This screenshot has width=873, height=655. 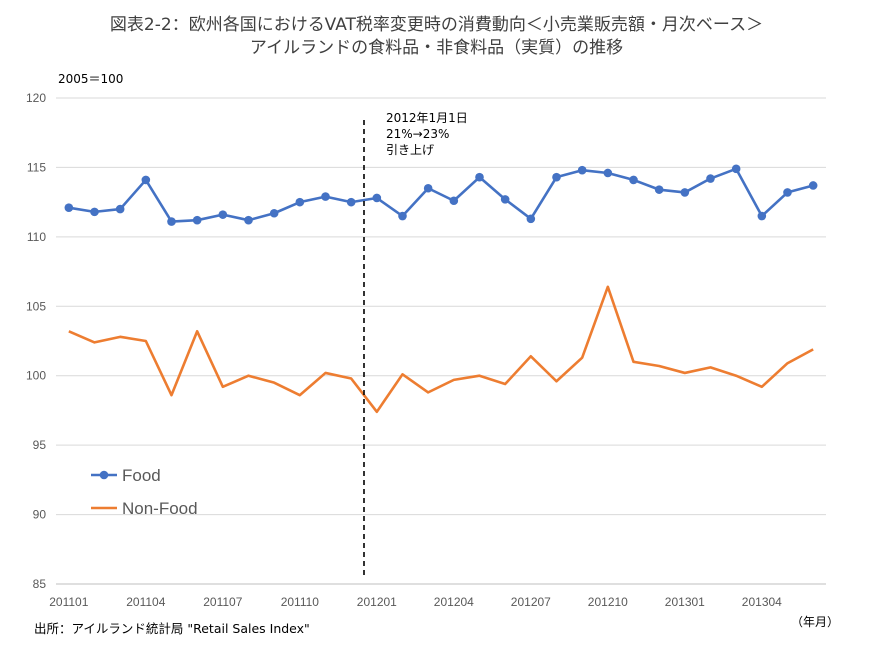 I want to click on y-axis-label: 2005＝100, so click(x=90, y=79).